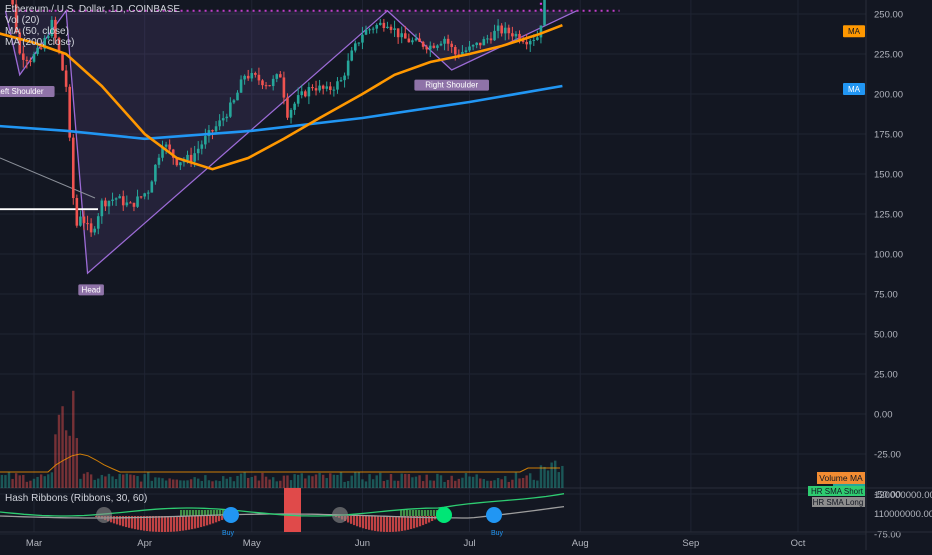 The width and height of the screenshot is (932, 555). I want to click on x-tick-label: Jun, so click(362, 543).